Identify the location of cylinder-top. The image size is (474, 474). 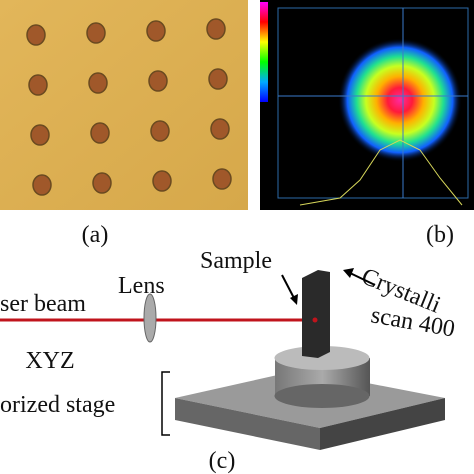
(322, 358).